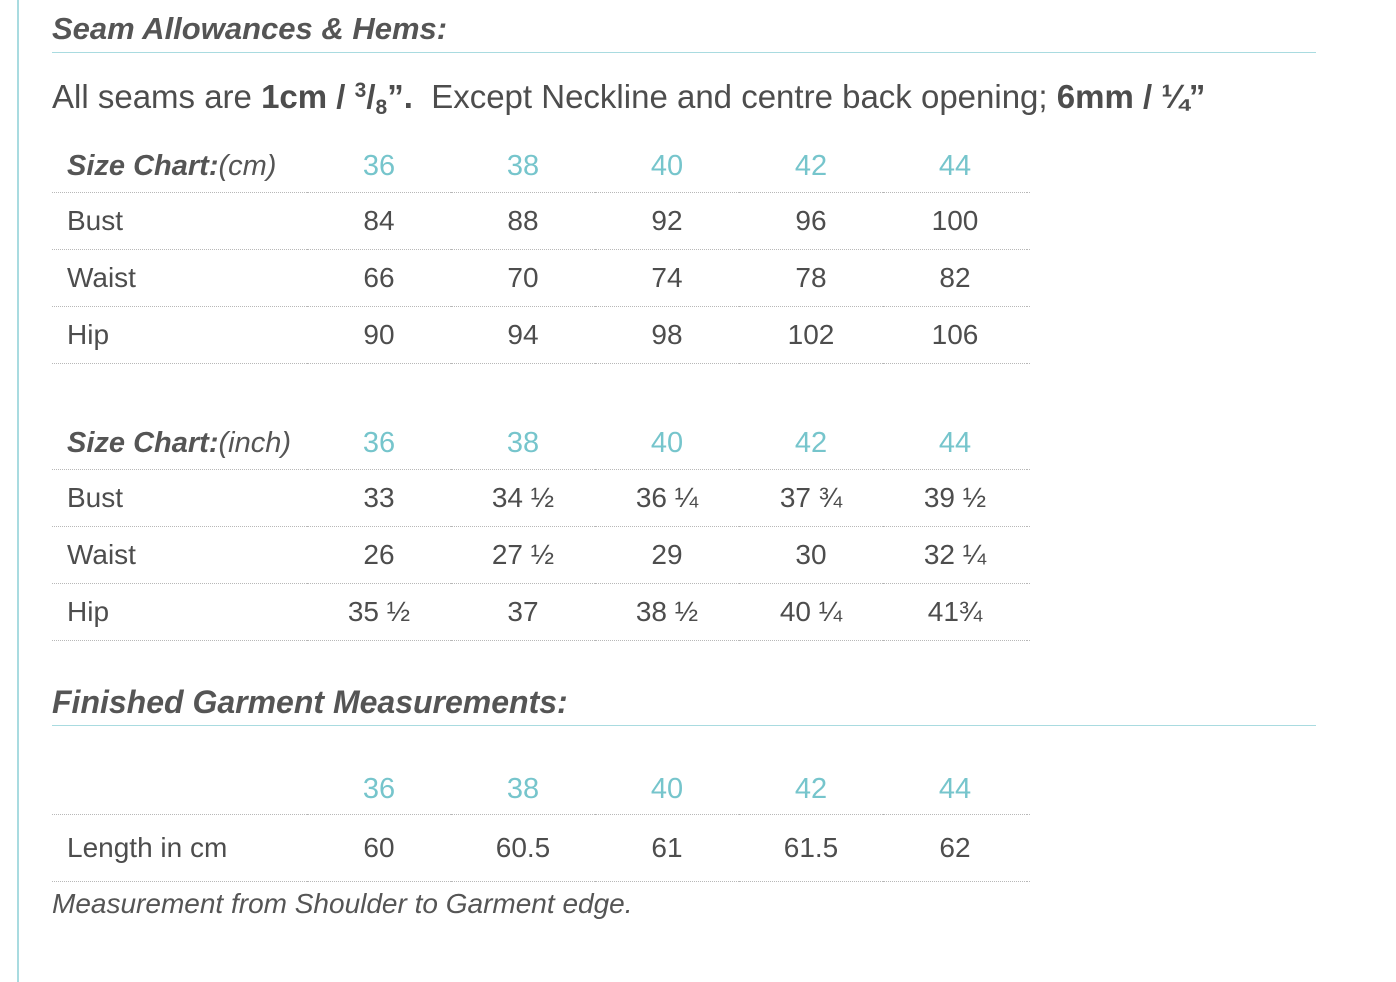 This screenshot has width=1396, height=982. What do you see at coordinates (955, 498) in the screenshot?
I see `table-cell: 39 ½` at bounding box center [955, 498].